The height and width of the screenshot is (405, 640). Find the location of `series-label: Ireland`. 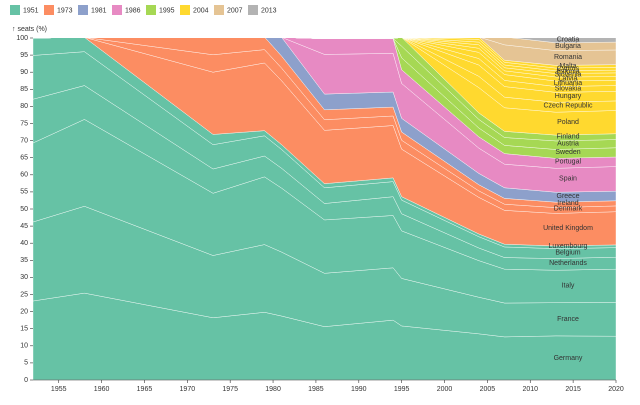

series-label: Ireland is located at coordinates (568, 203).